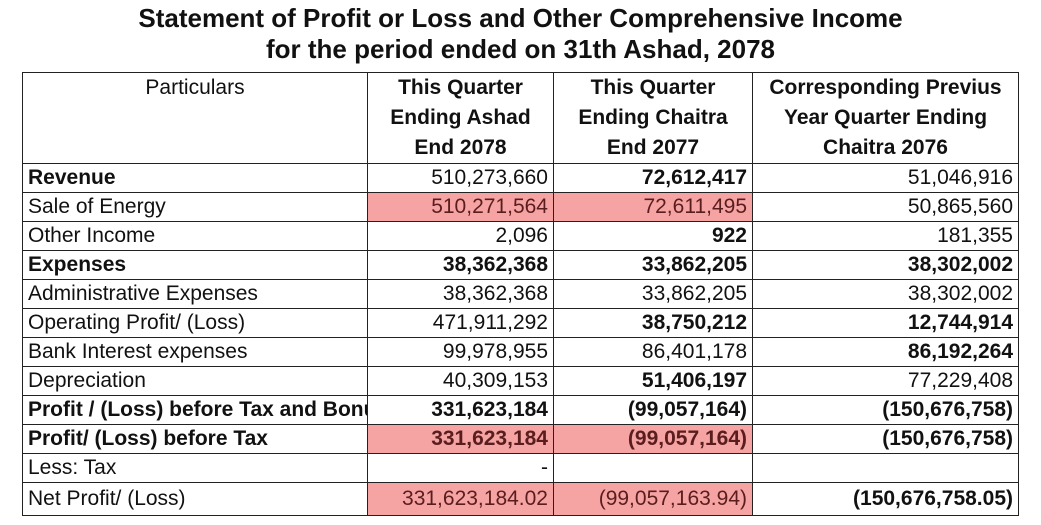  I want to click on cell-value: 99,978,955, so click(460, 352).